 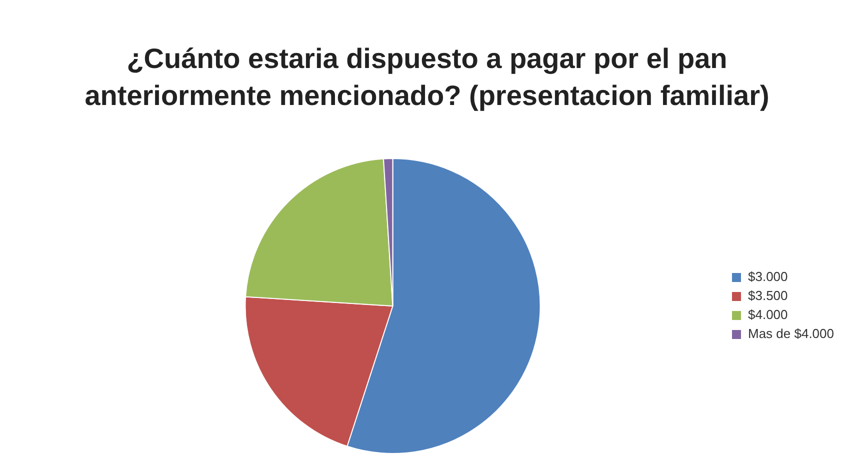 What do you see at coordinates (768, 296) in the screenshot?
I see `legend-label: $3.500` at bounding box center [768, 296].